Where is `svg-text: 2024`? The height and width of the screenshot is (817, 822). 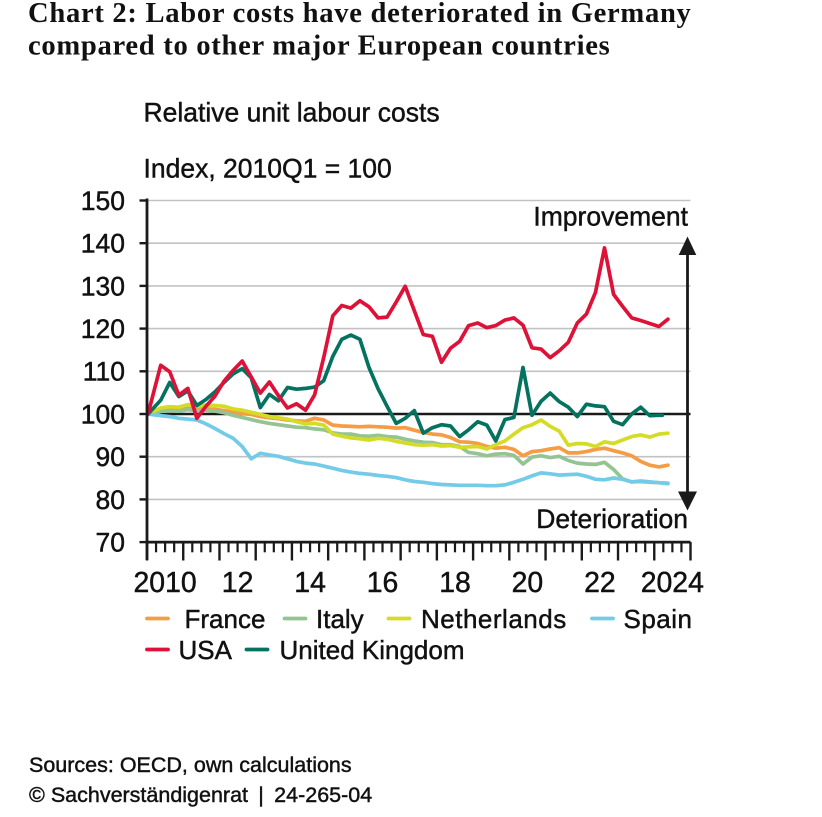 svg-text: 2024 is located at coordinates (672, 583).